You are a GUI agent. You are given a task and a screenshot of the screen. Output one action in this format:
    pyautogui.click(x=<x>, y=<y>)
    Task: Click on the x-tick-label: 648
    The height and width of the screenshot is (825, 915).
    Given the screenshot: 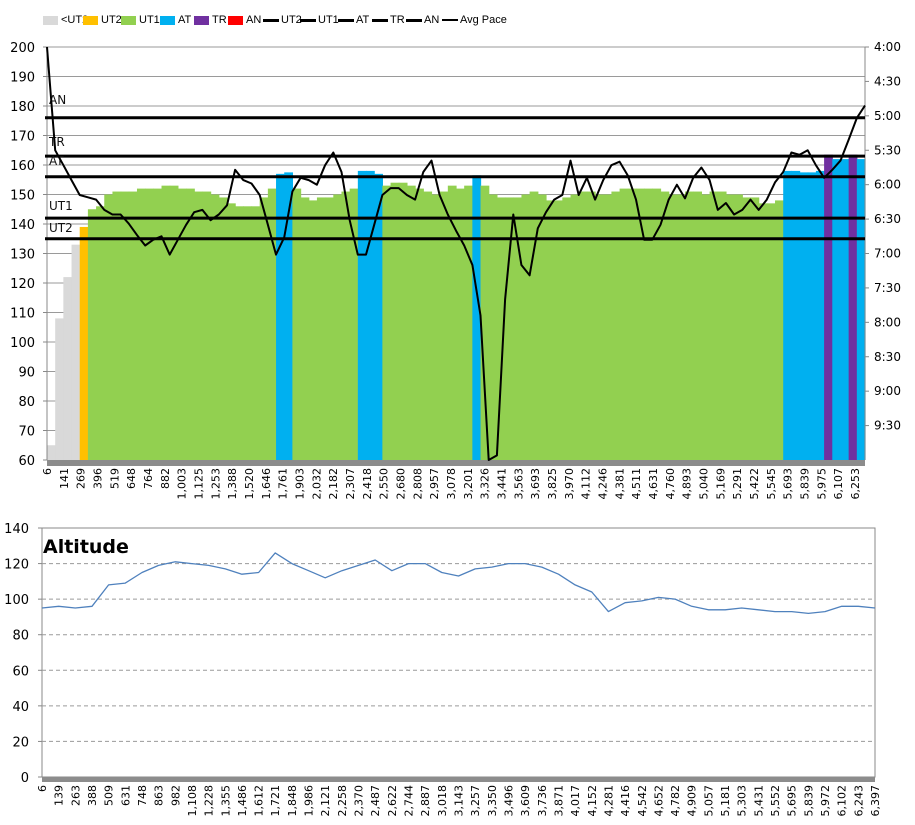 What is the action you would take?
    pyautogui.click(x=131, y=478)
    